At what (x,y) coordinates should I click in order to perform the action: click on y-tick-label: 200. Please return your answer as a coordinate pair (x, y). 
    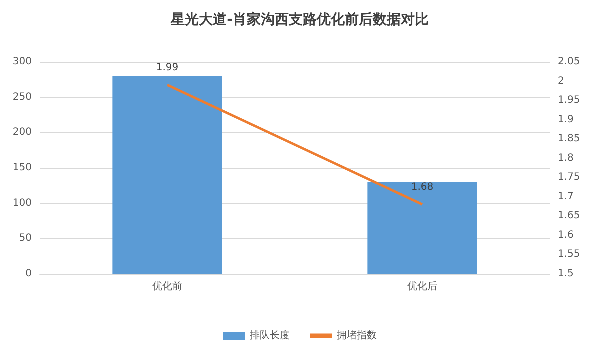
    Looking at the image, I should click on (22, 132).